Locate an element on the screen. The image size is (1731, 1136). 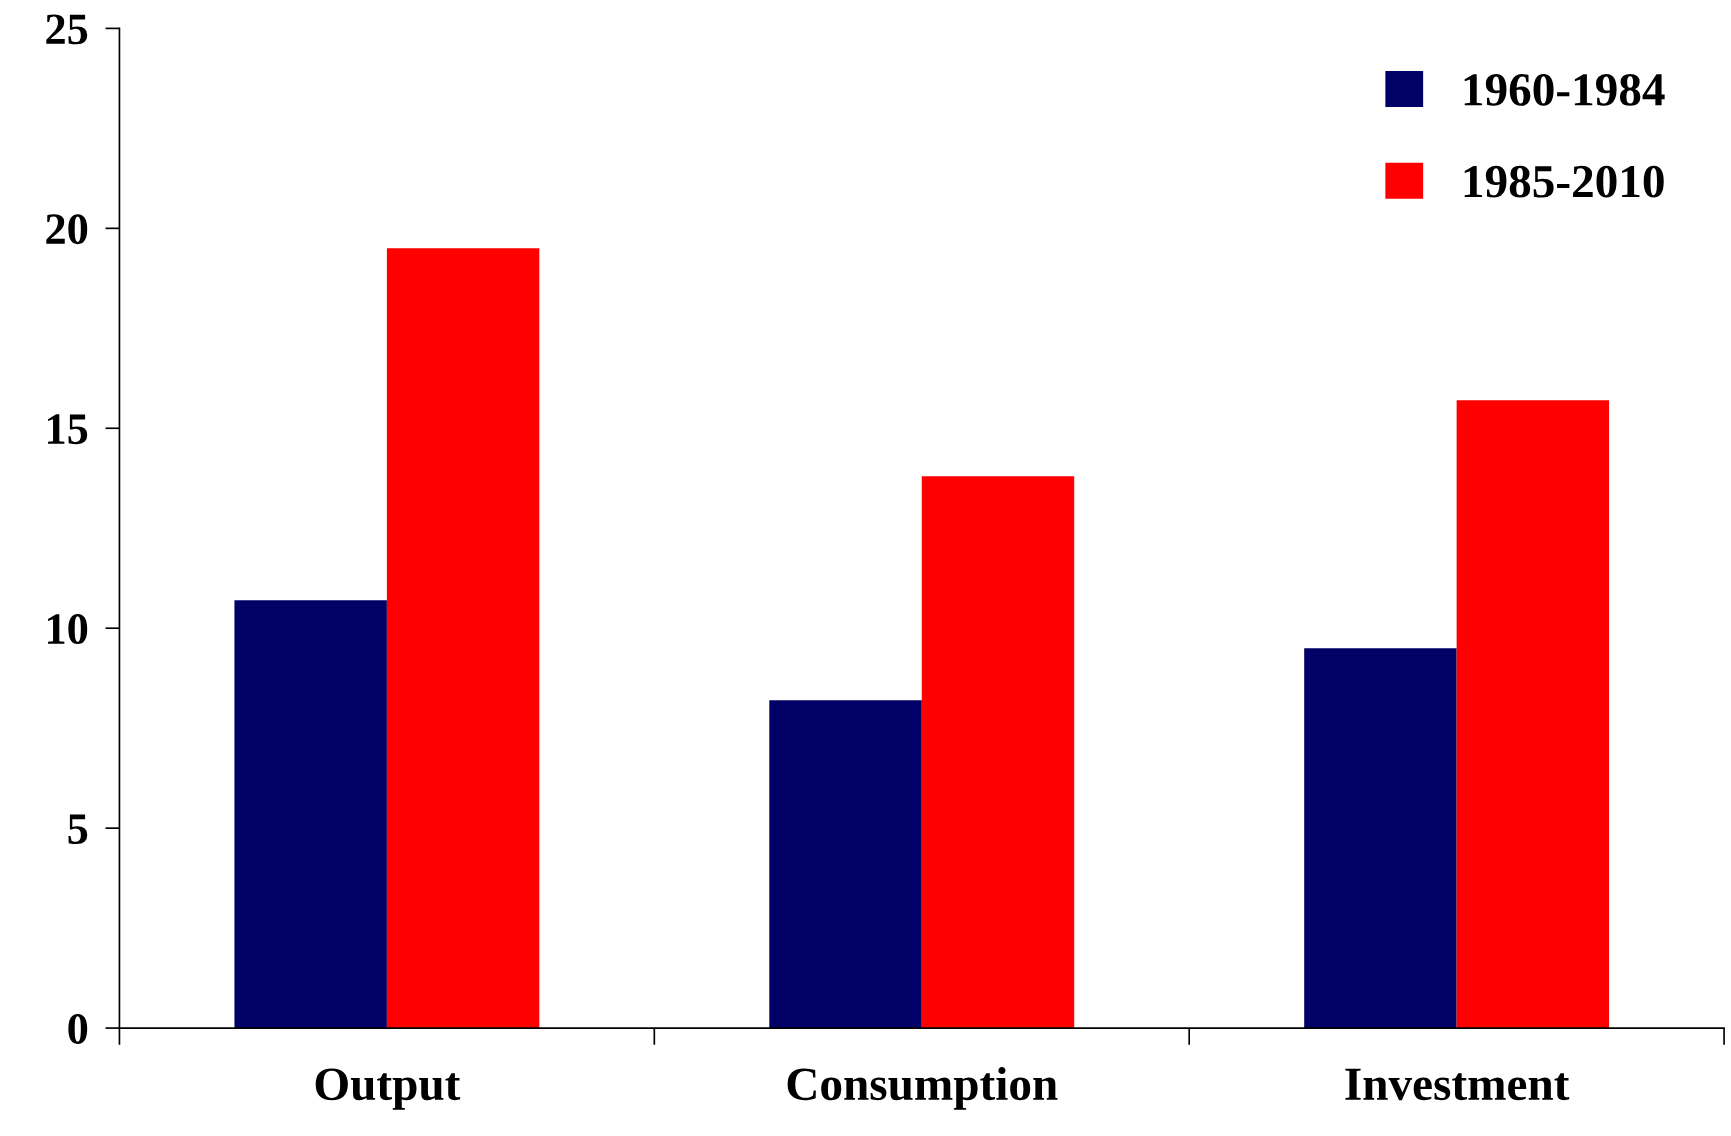
y-tick-label: 25 is located at coordinates (67, 29).